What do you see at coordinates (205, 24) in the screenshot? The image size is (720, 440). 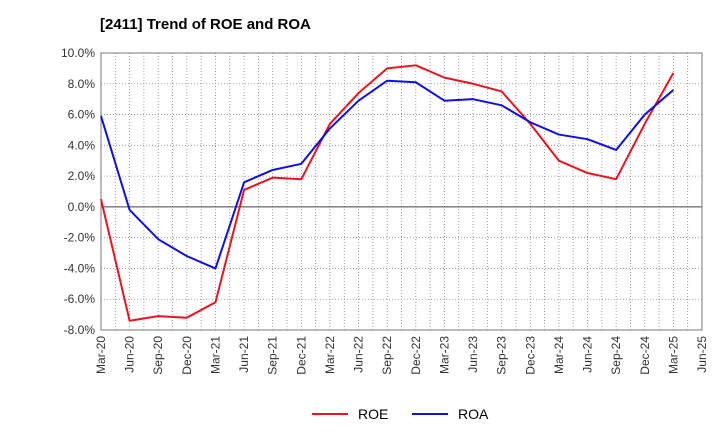 I see `chart-title: [2411] Trend of ROE and ROA` at bounding box center [205, 24].